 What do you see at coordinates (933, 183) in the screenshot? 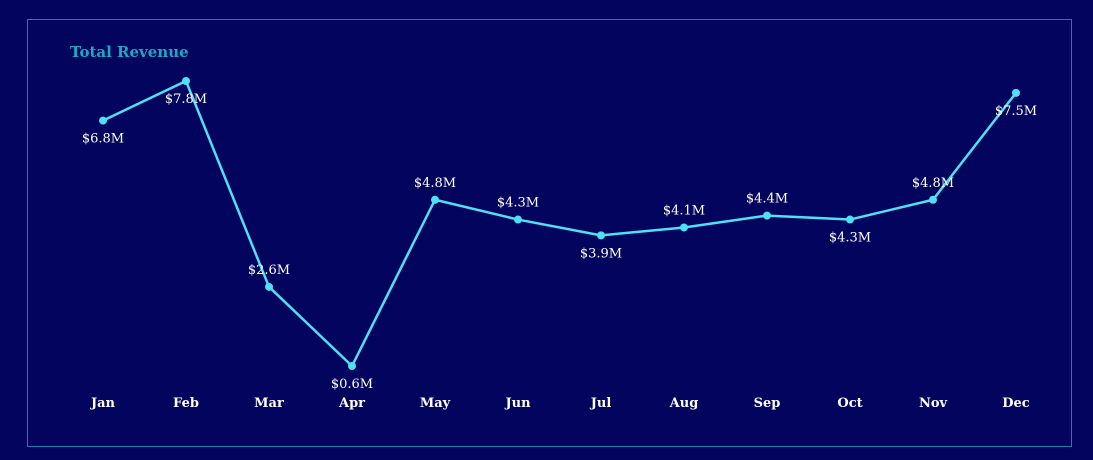
I see `data-label-nov: $4.8M` at bounding box center [933, 183].